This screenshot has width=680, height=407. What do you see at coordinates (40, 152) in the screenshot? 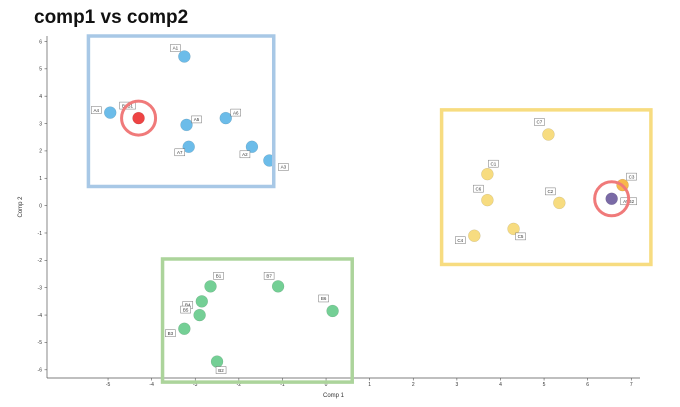
I see `y-tick-label: 2` at bounding box center [40, 152].